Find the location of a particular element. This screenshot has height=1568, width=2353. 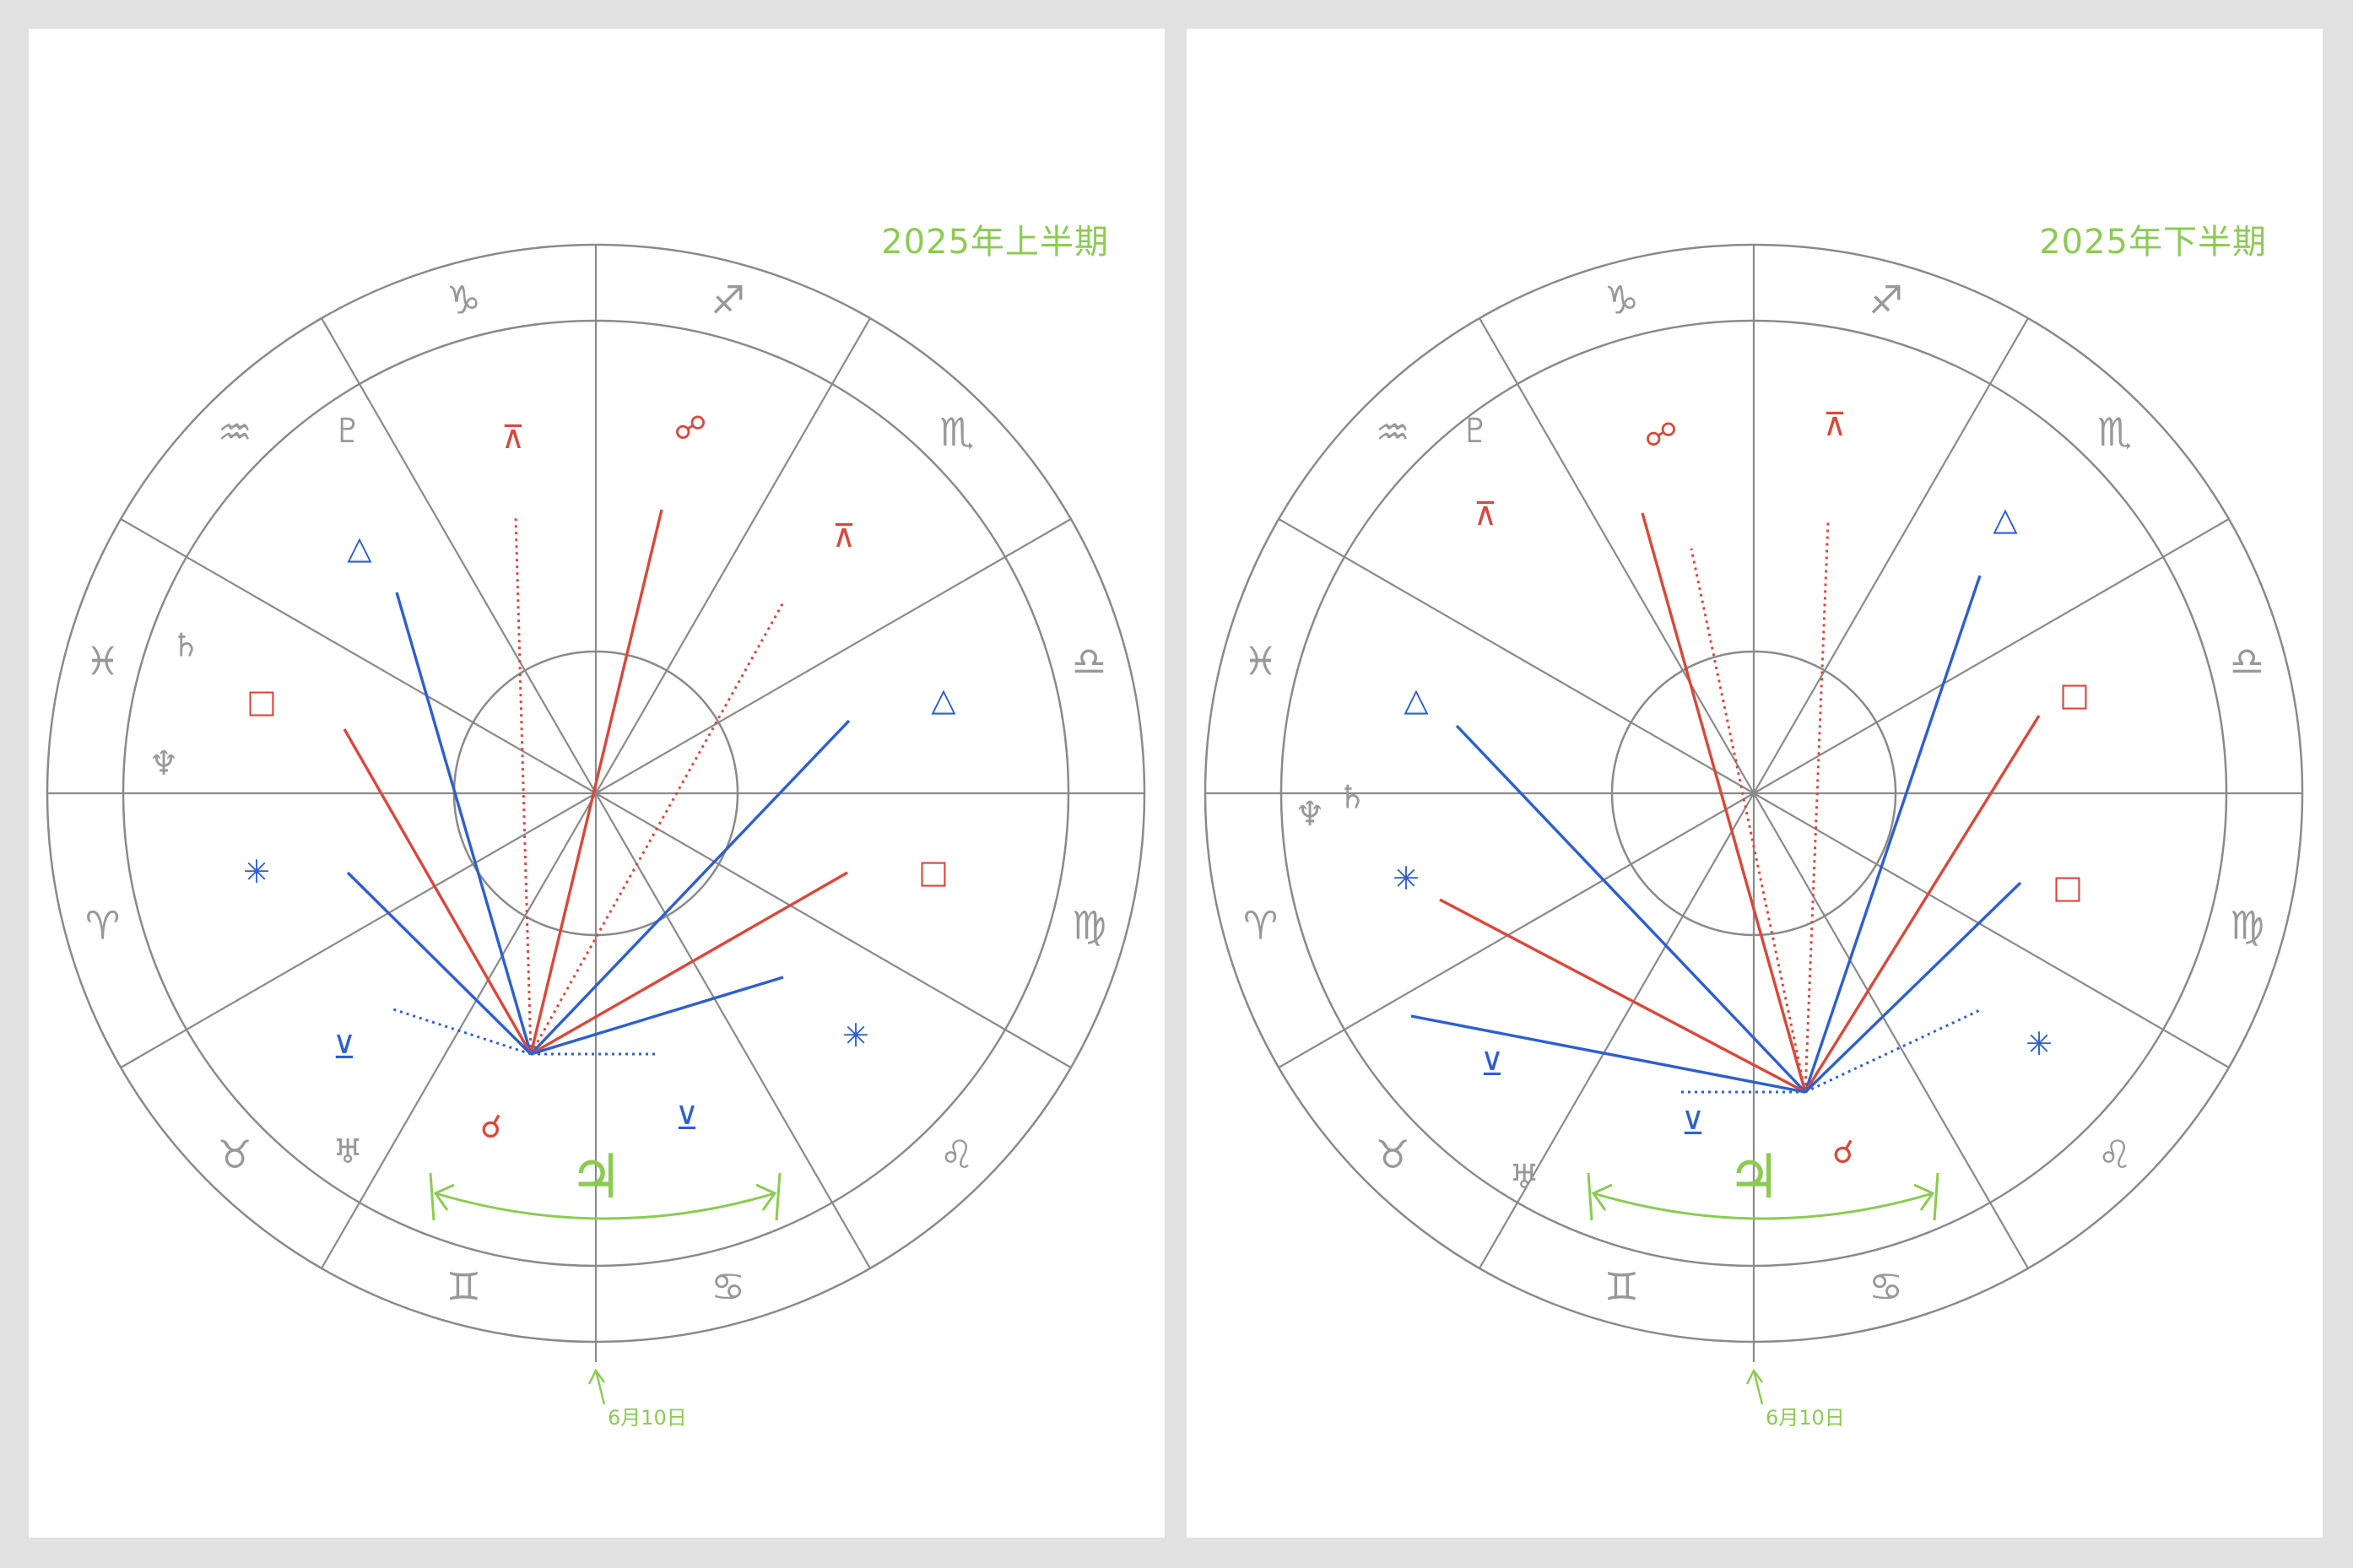

panel-title: 2025年下半期 is located at coordinates (2153, 242).